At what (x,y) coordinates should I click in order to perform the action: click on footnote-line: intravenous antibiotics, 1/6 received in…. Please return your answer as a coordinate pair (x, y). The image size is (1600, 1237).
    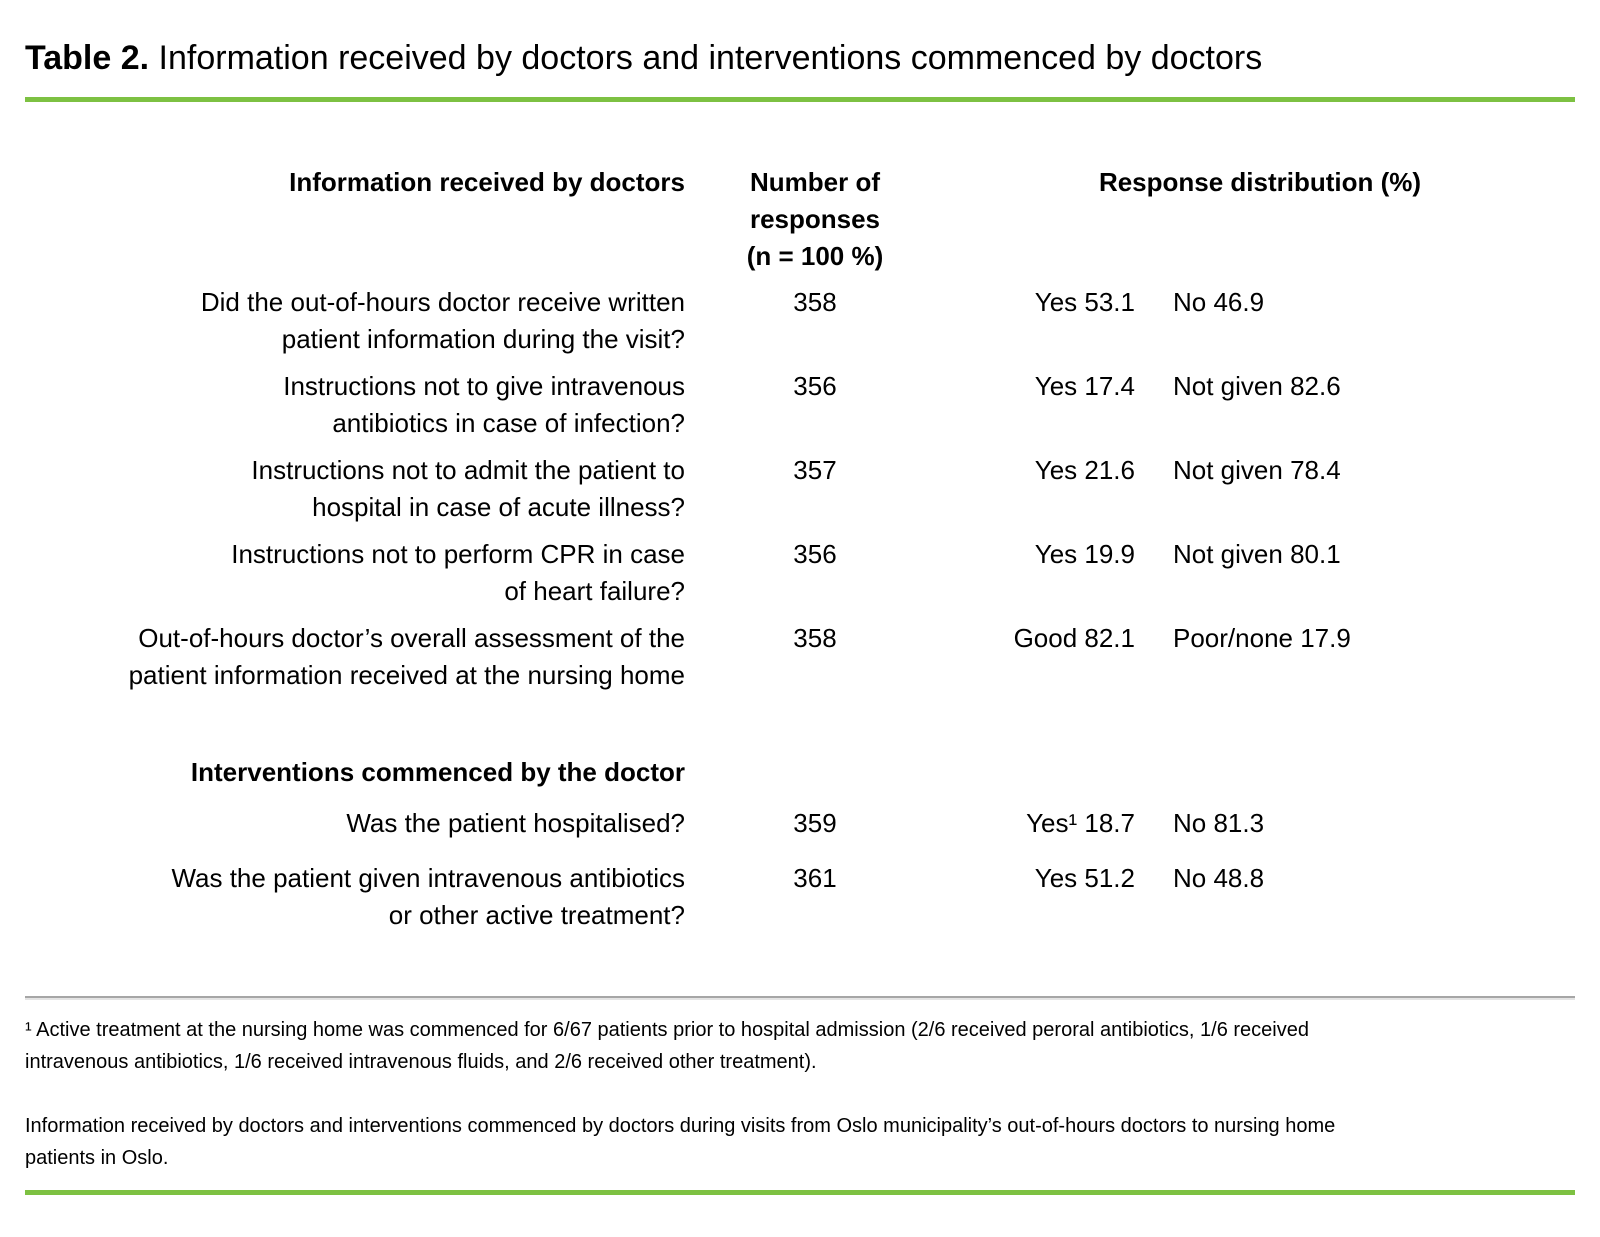
    Looking at the image, I should click on (421, 1061).